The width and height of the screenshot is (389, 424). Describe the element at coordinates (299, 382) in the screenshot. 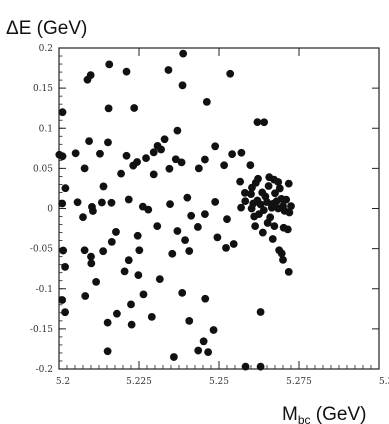

I see `x-tick-label: 5.275` at that location.